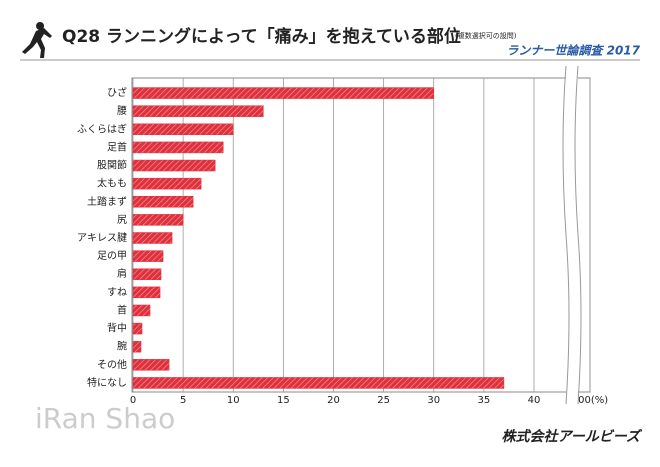  Describe the element at coordinates (572, 235) in the screenshot. I see `axis-break` at that location.